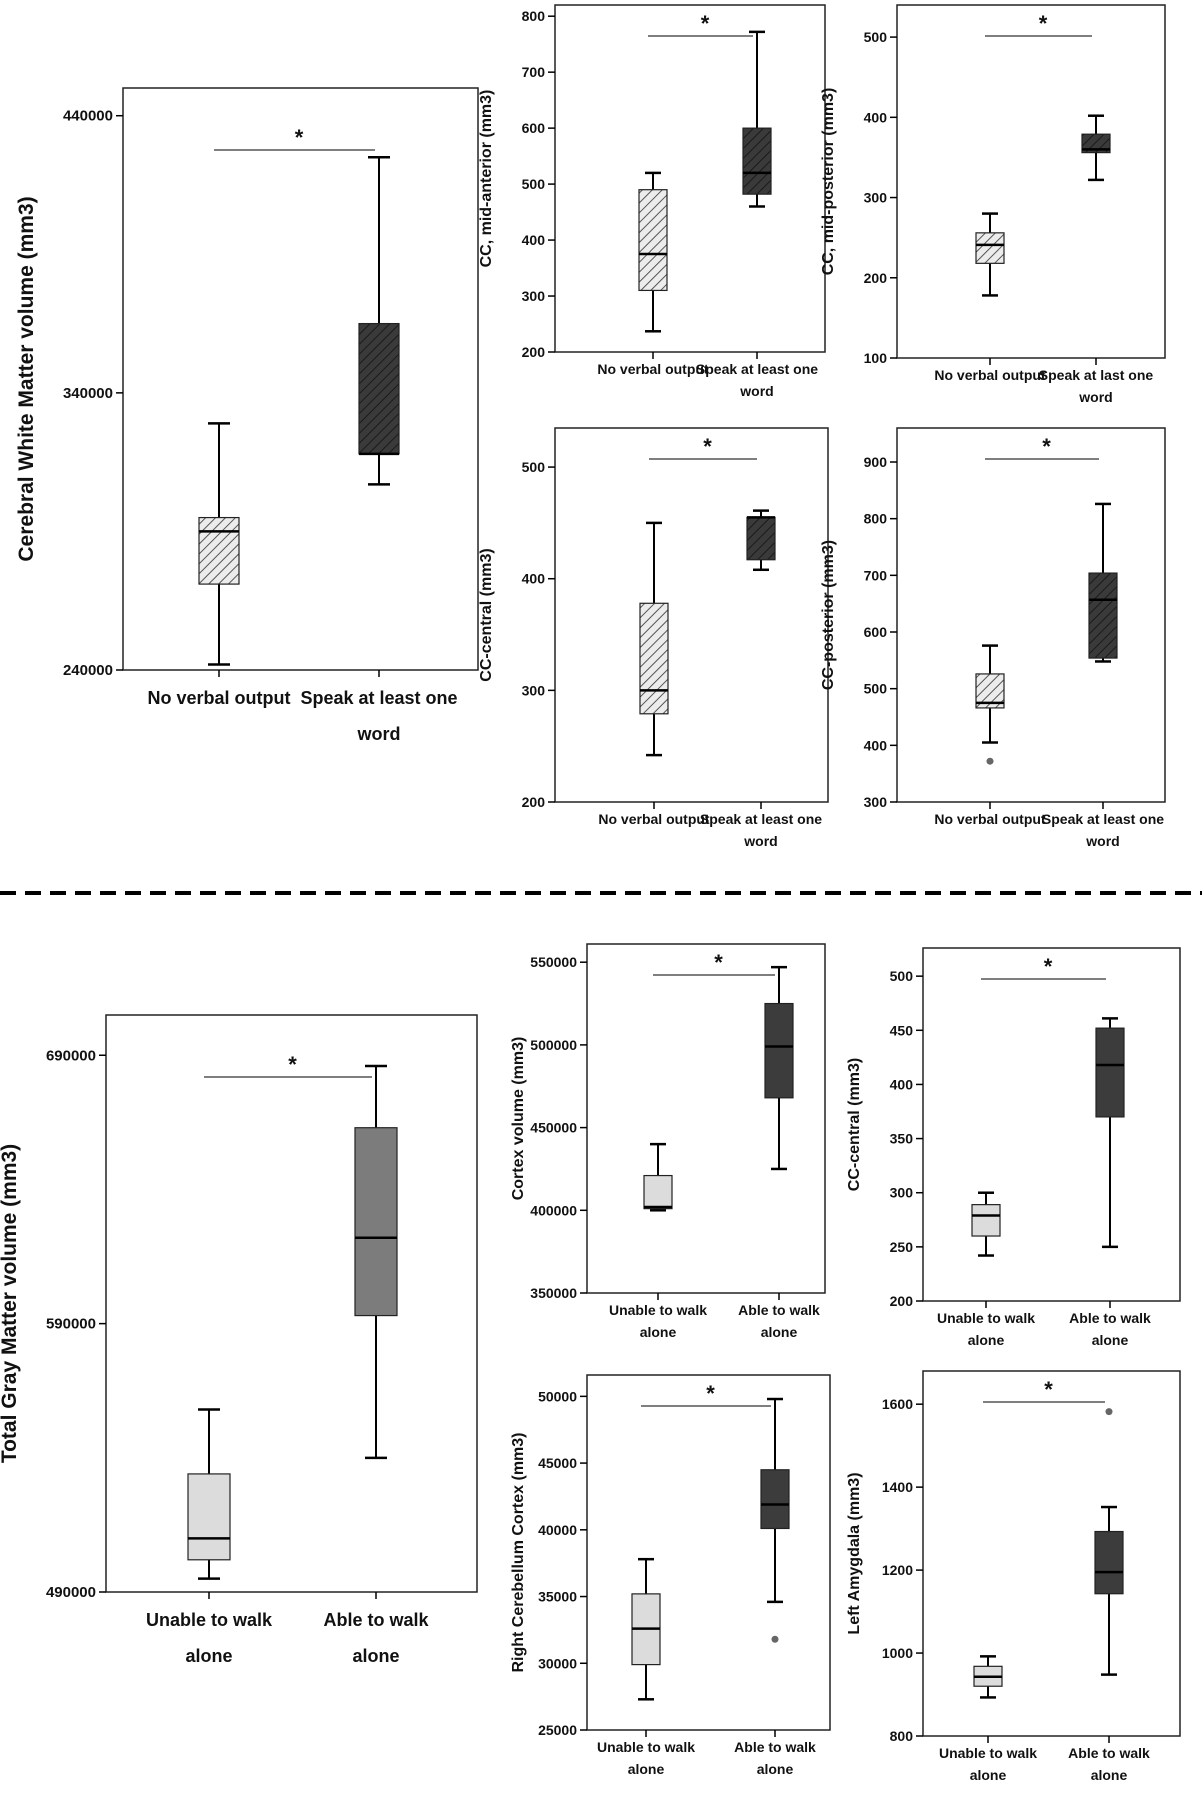 The width and height of the screenshot is (1202, 1800). What do you see at coordinates (10, 1303) in the screenshot?
I see `y-axis-label: Total Gray Matter volume (mm3)` at bounding box center [10, 1303].